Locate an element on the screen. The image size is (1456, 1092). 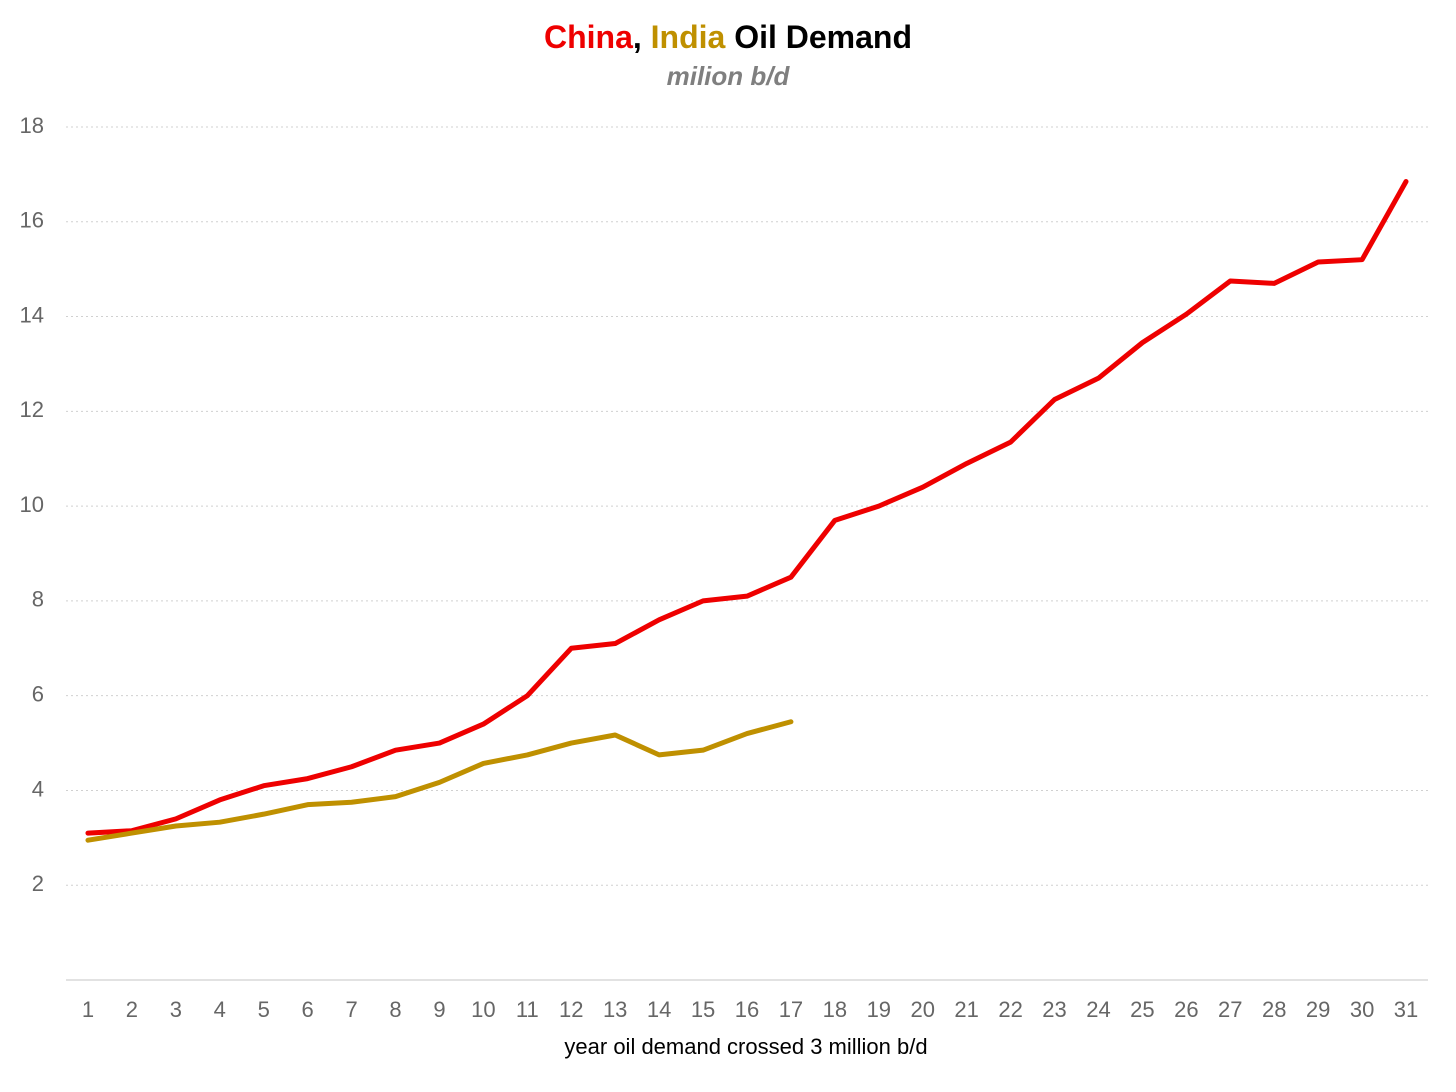
x-tick-label: 18 is located at coordinates (835, 1009).